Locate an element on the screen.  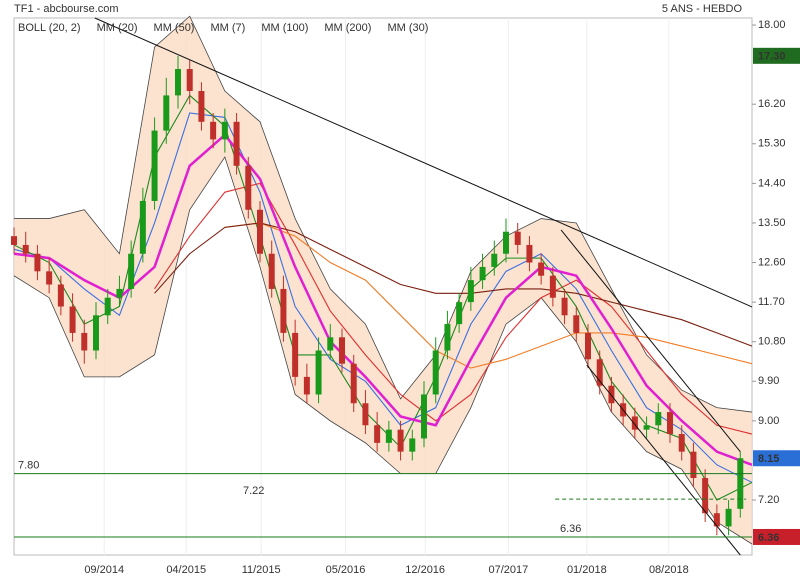
chart-title: TF1 - abcbourse.com is located at coordinates (66, 9).